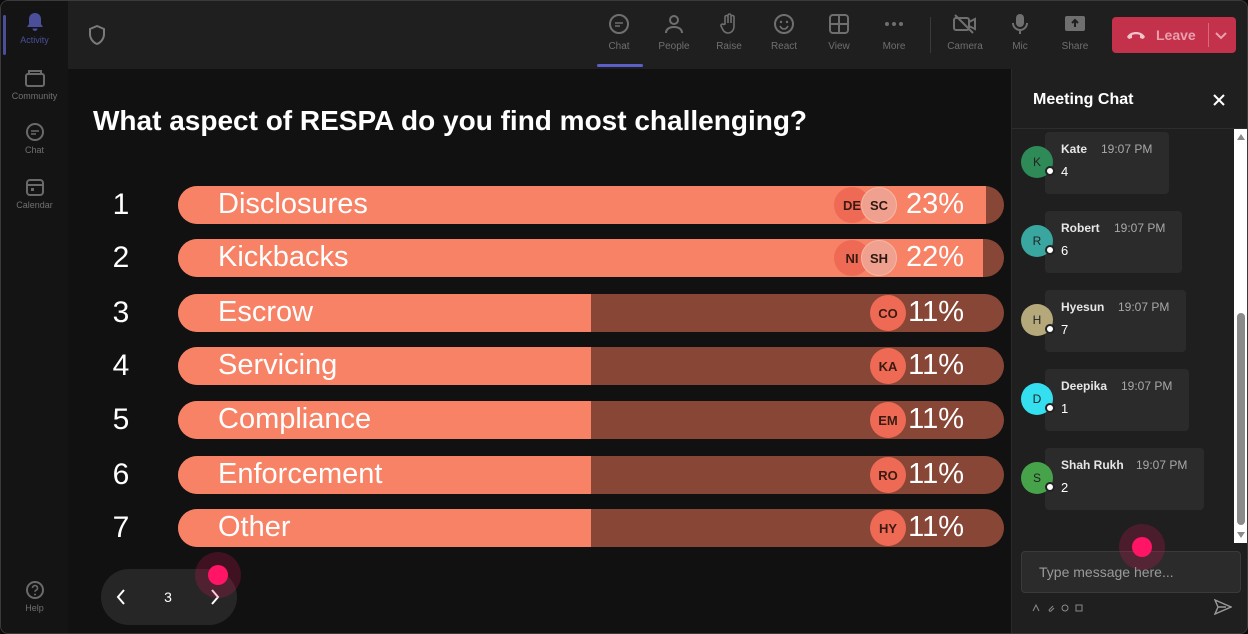 The image size is (1248, 634). What do you see at coordinates (591, 420) in the screenshot?
I see `option-bar: Compliance 11% EM` at bounding box center [591, 420].